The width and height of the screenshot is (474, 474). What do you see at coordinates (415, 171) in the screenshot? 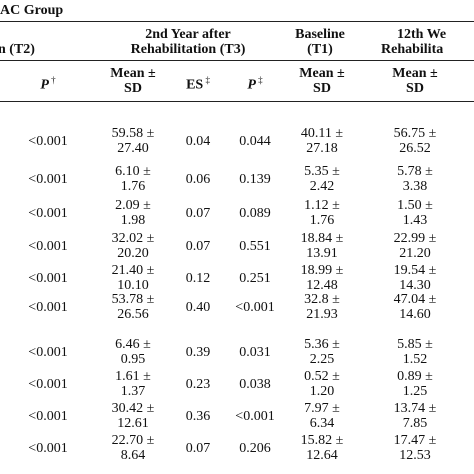
I see `cell: 5.78 ±` at bounding box center [415, 171].